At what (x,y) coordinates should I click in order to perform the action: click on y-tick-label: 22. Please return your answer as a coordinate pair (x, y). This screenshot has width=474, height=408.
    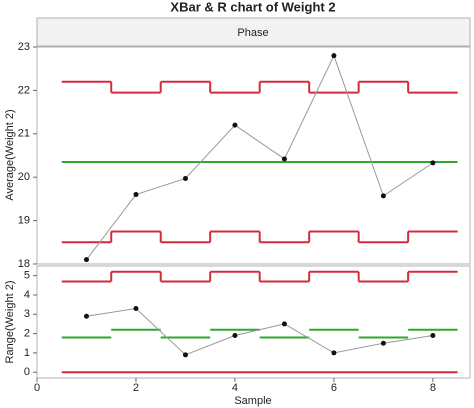
    Looking at the image, I should click on (24, 90).